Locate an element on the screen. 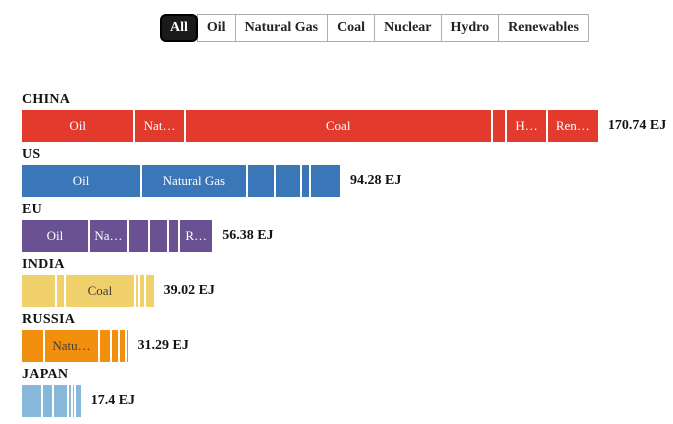  stacked-bar: Oil Natural Gas is located at coordinates (181, 181).